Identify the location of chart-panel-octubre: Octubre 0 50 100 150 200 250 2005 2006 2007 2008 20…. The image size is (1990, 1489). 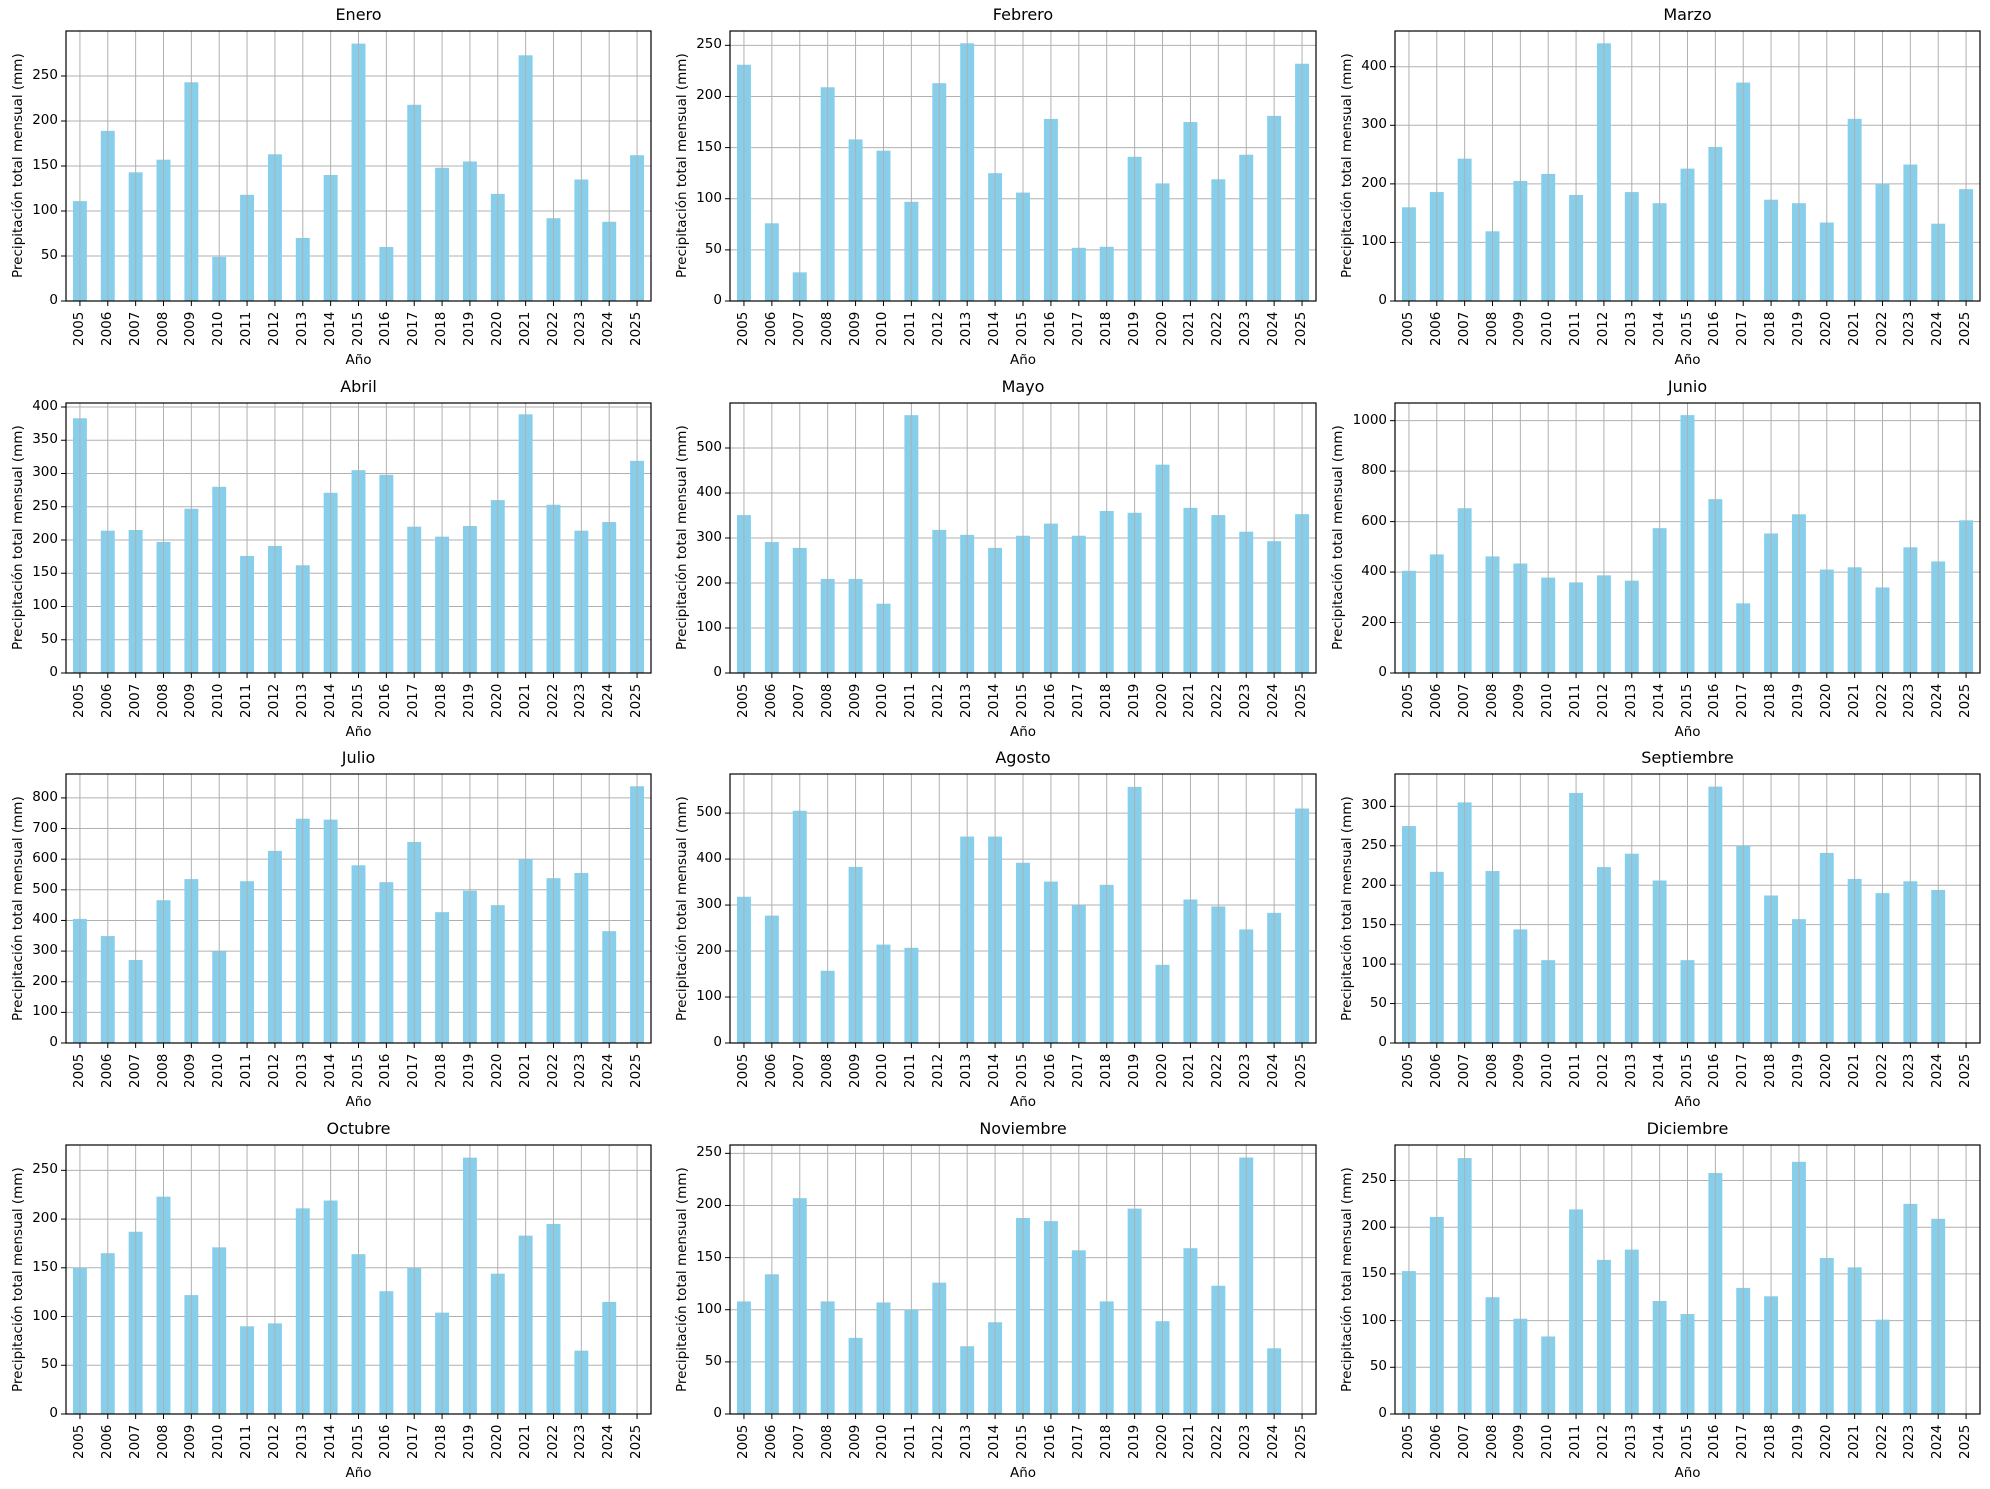
(331, 1300).